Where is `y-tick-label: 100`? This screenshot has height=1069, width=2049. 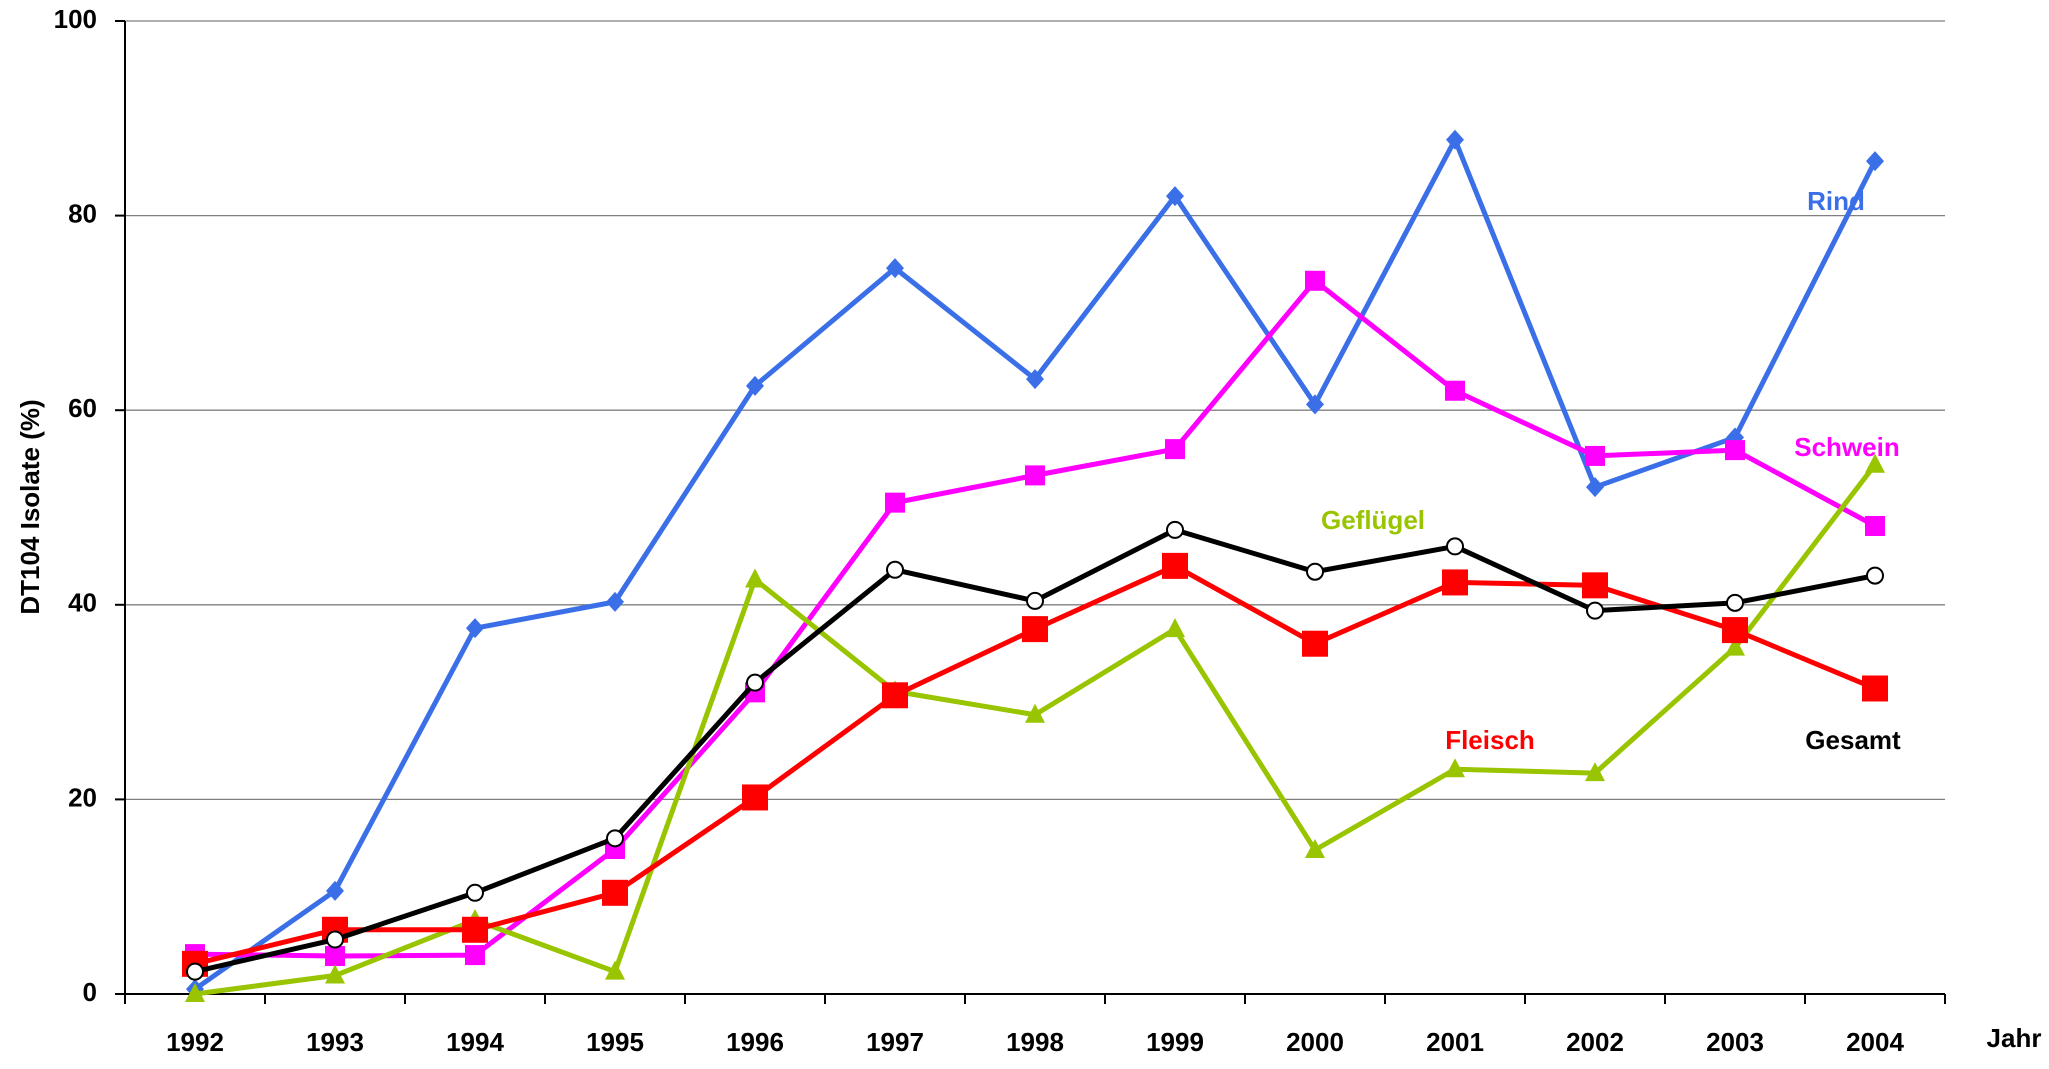 y-tick-label: 100 is located at coordinates (75, 19).